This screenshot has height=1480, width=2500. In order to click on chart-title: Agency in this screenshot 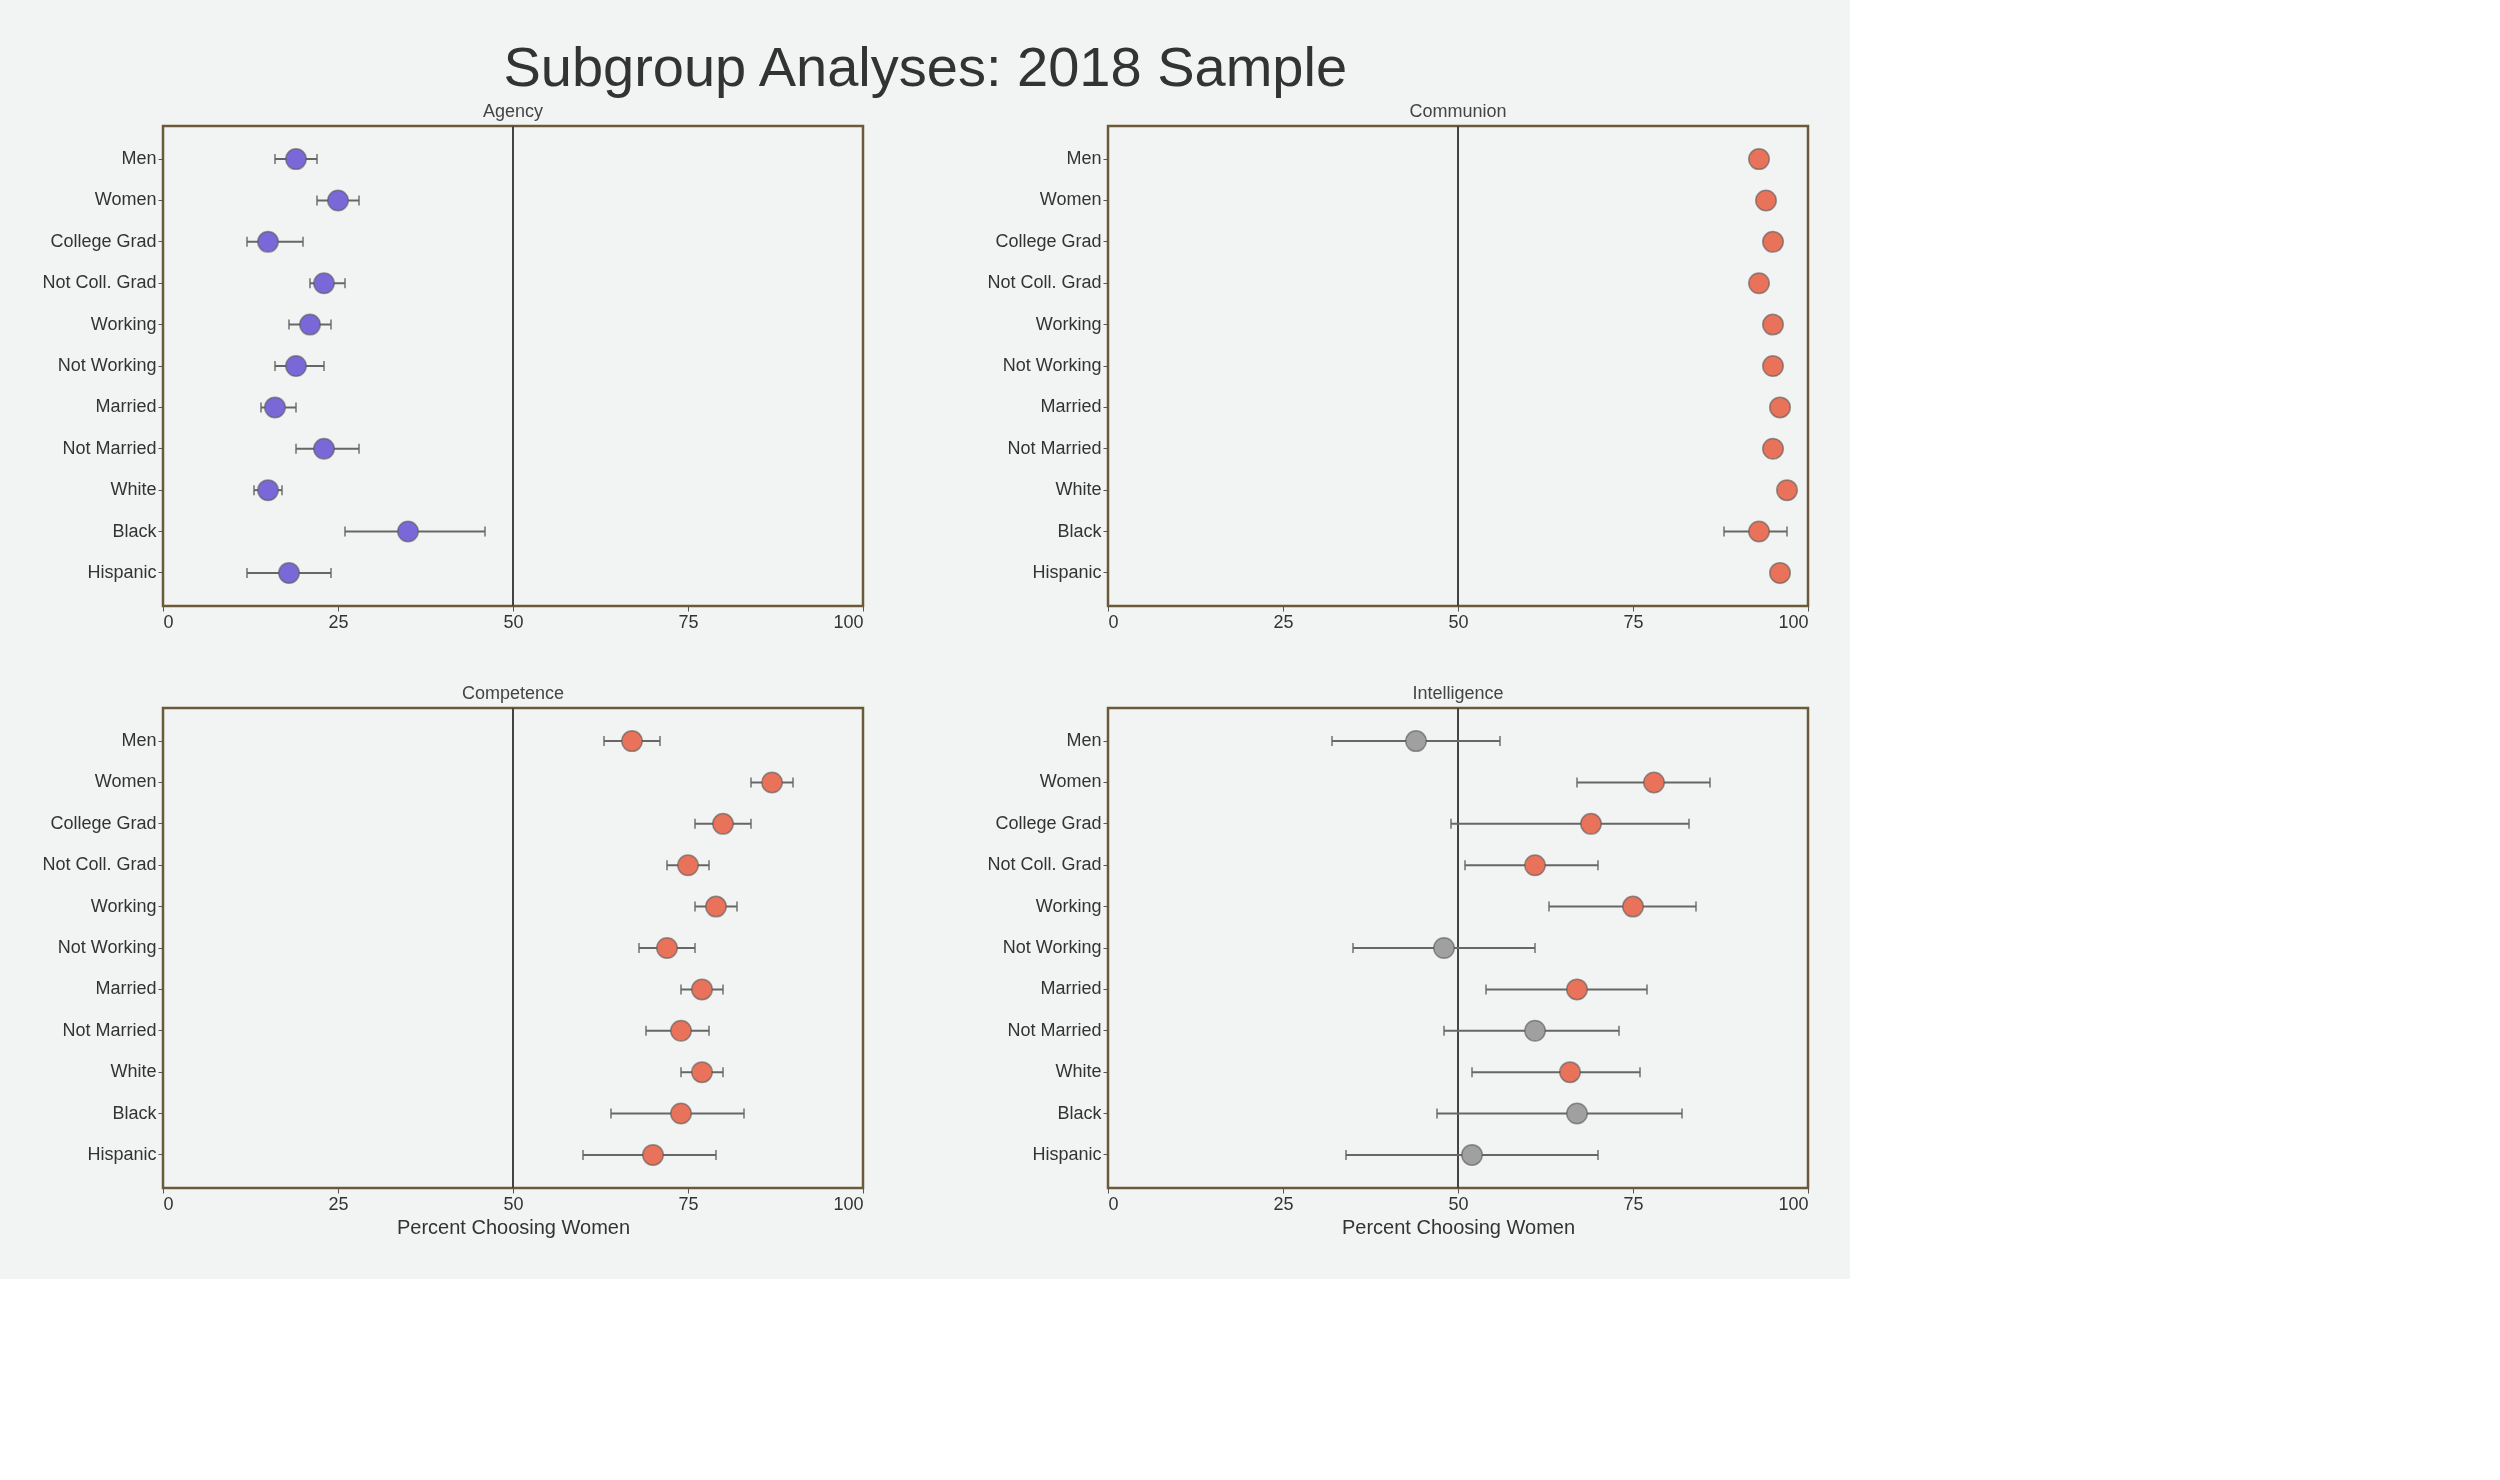, I will do `click(513, 111)`.